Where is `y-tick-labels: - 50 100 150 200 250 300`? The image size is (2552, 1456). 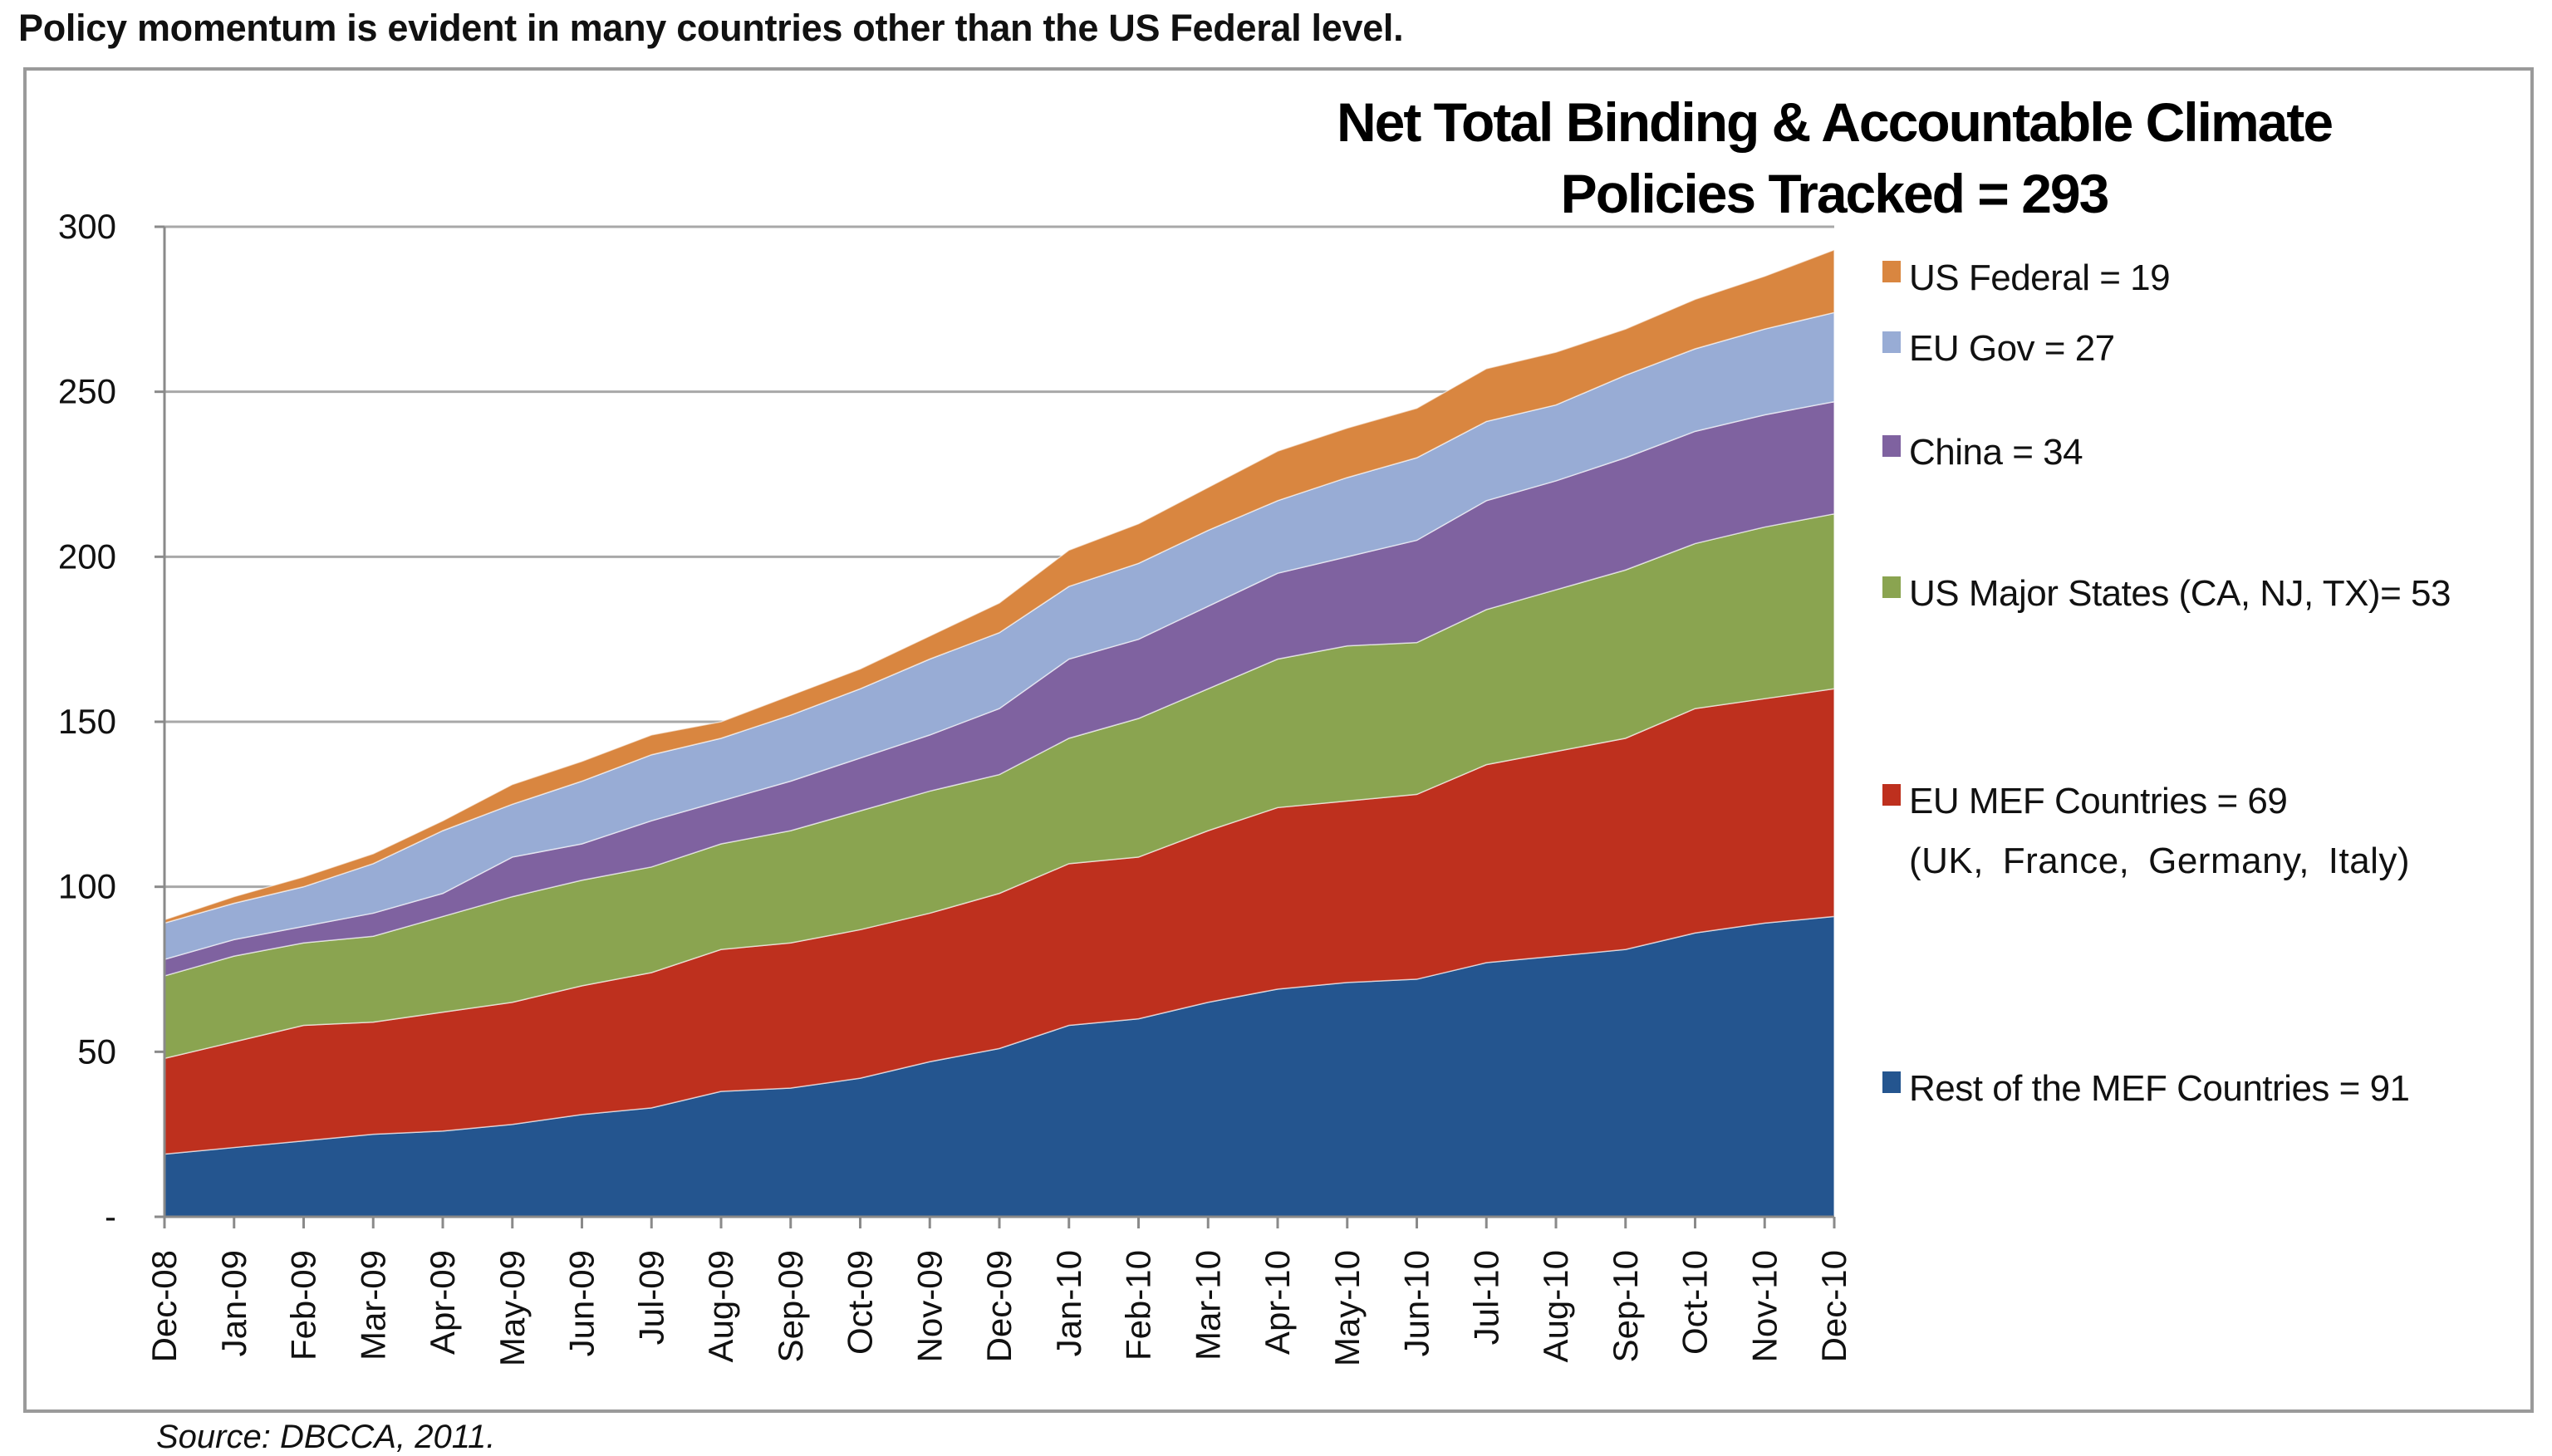
y-tick-labels: - 50 100 150 200 250 300 is located at coordinates (87, 721).